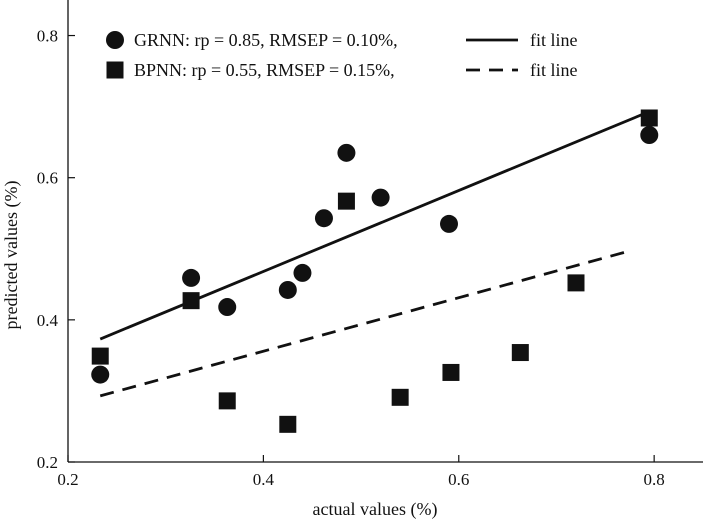  I want to click on legend-grnn-marker, so click(115, 40).